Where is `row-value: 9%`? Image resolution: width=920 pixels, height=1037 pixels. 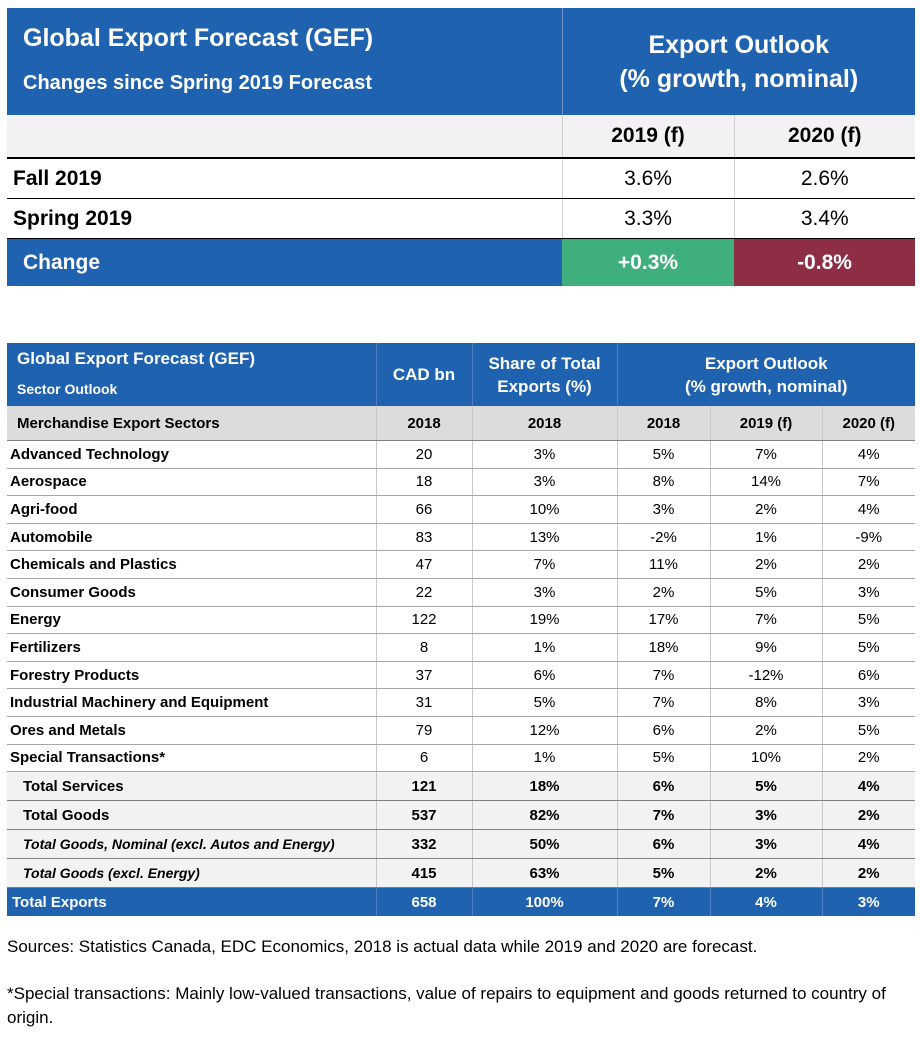
row-value: 9% is located at coordinates (765, 647).